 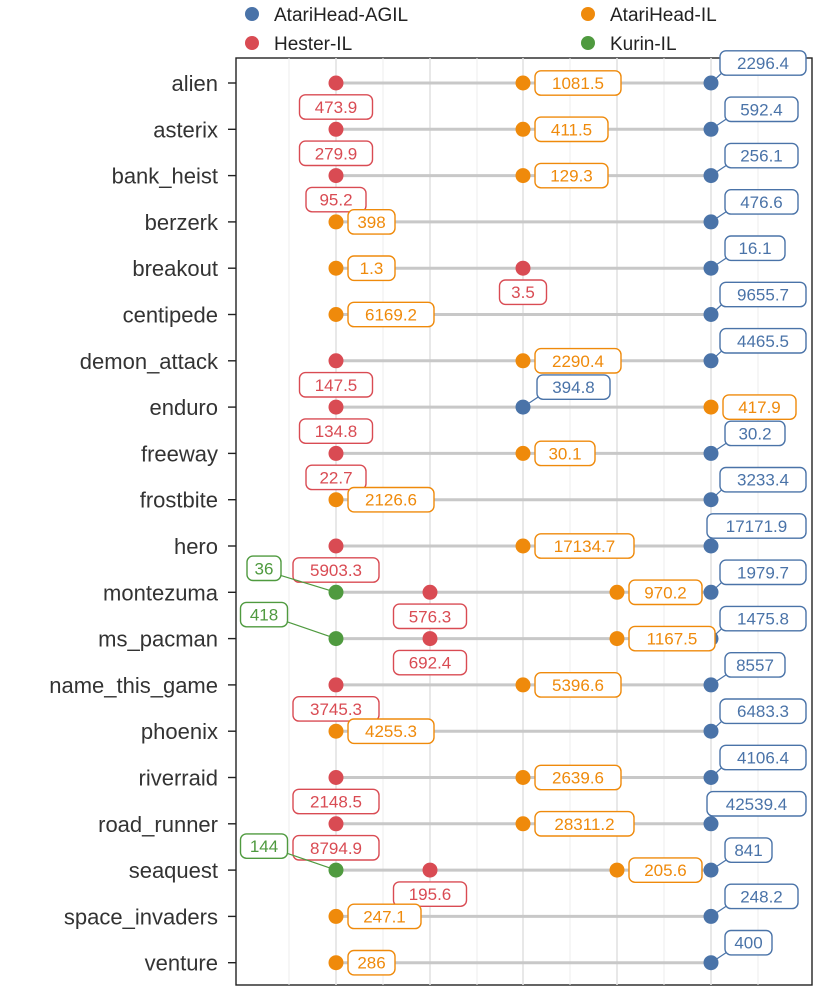 I want to click on y-tick-label: enduro, so click(x=183, y=407).